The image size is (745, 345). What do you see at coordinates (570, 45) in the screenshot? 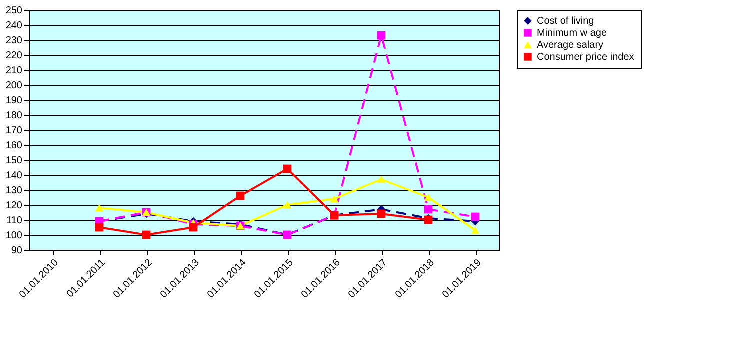
I see `legend-label: Average salary` at bounding box center [570, 45].